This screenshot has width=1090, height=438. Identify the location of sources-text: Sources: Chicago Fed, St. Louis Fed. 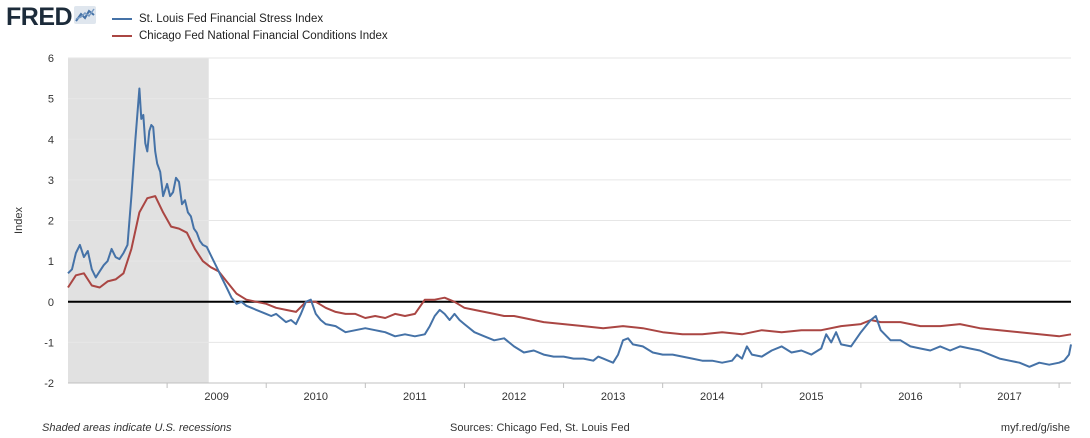
(540, 428).